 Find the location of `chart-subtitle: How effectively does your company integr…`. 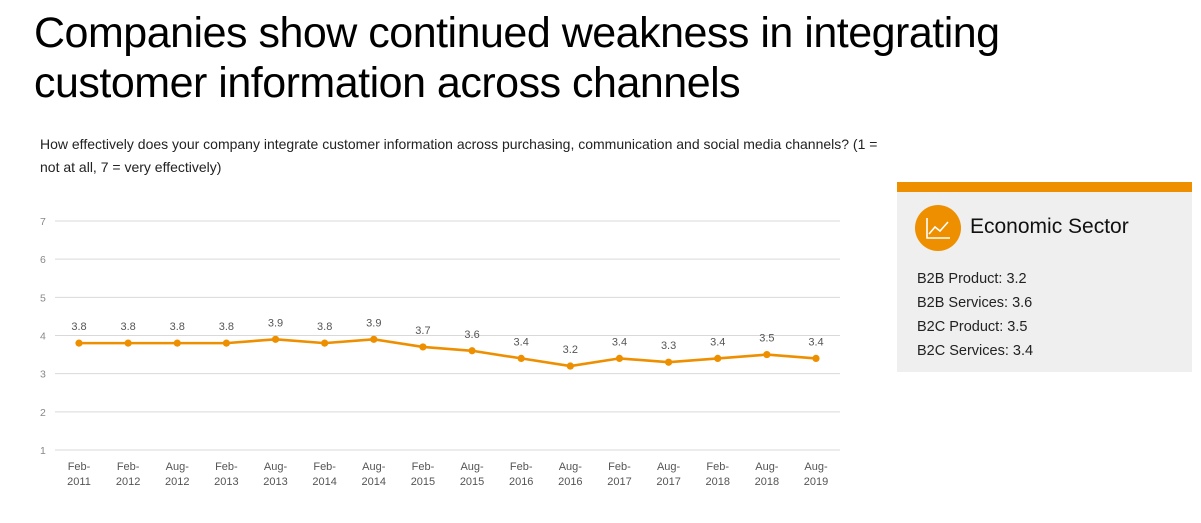

chart-subtitle: How effectively does your company integr… is located at coordinates (459, 155).